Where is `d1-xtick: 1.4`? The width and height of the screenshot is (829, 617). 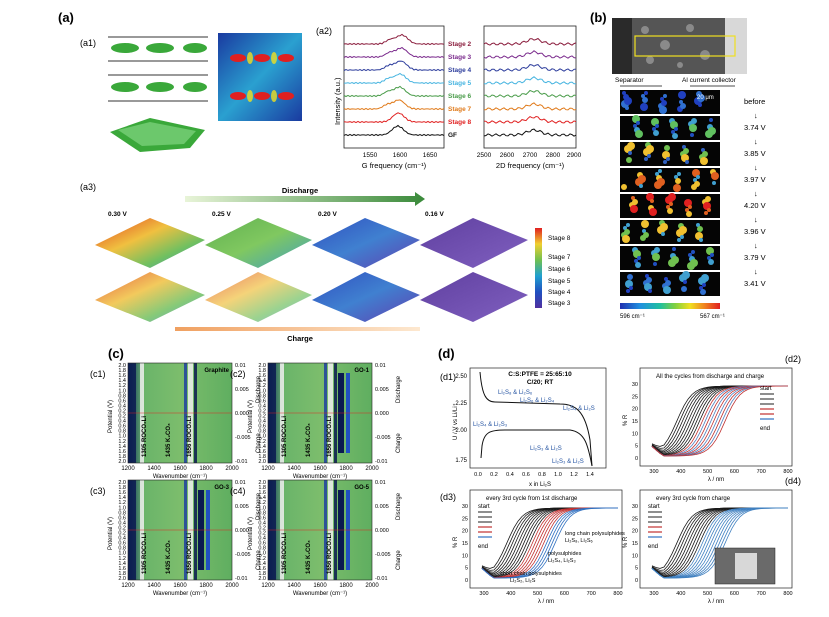
d1-xtick: 1.4 is located at coordinates (590, 475).